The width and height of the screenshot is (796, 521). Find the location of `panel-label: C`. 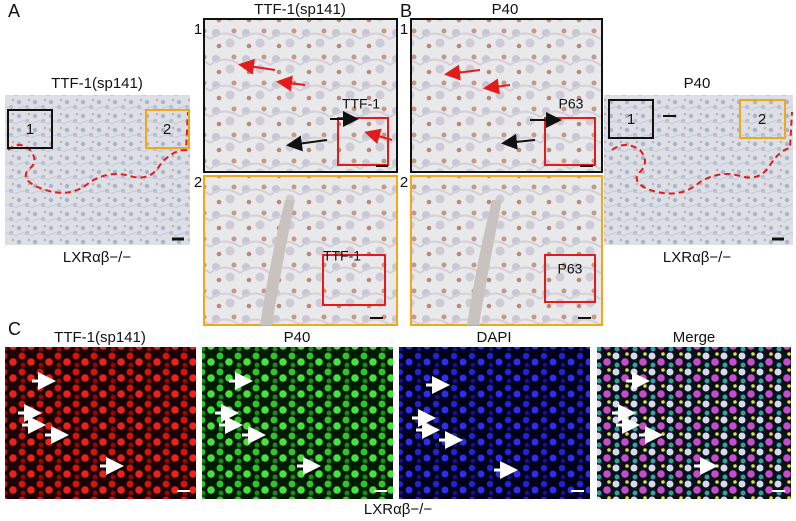

panel-label: C is located at coordinates (14, 329).